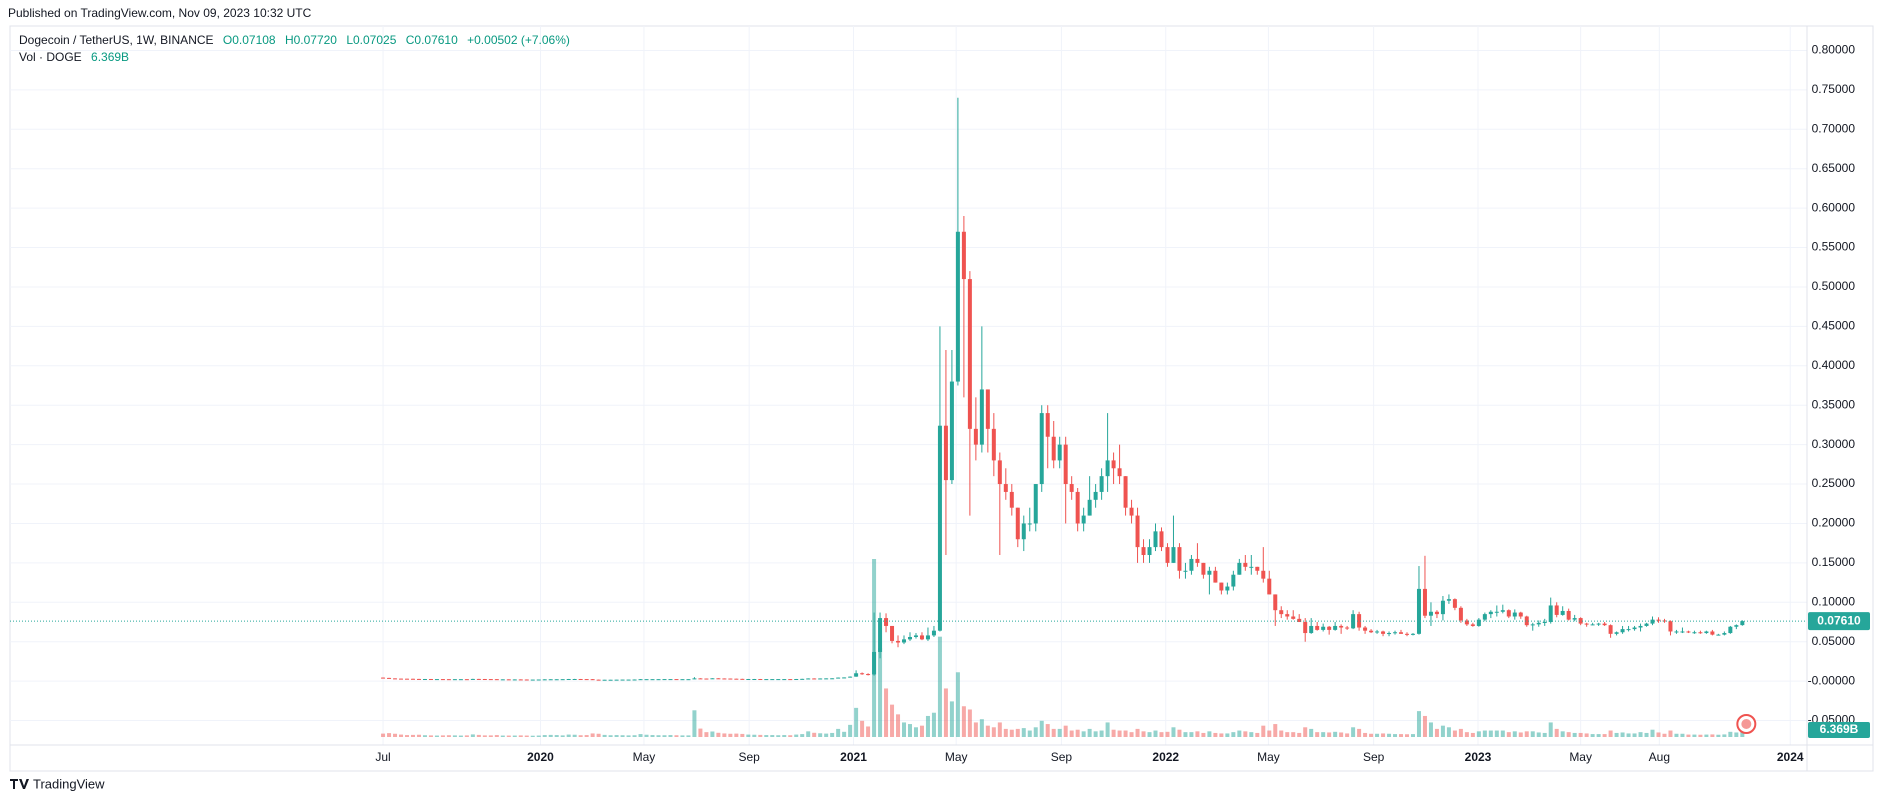 This screenshot has height=802, width=1883. Describe the element at coordinates (956, 757) in the screenshot. I see `x-tick-label: May` at that location.